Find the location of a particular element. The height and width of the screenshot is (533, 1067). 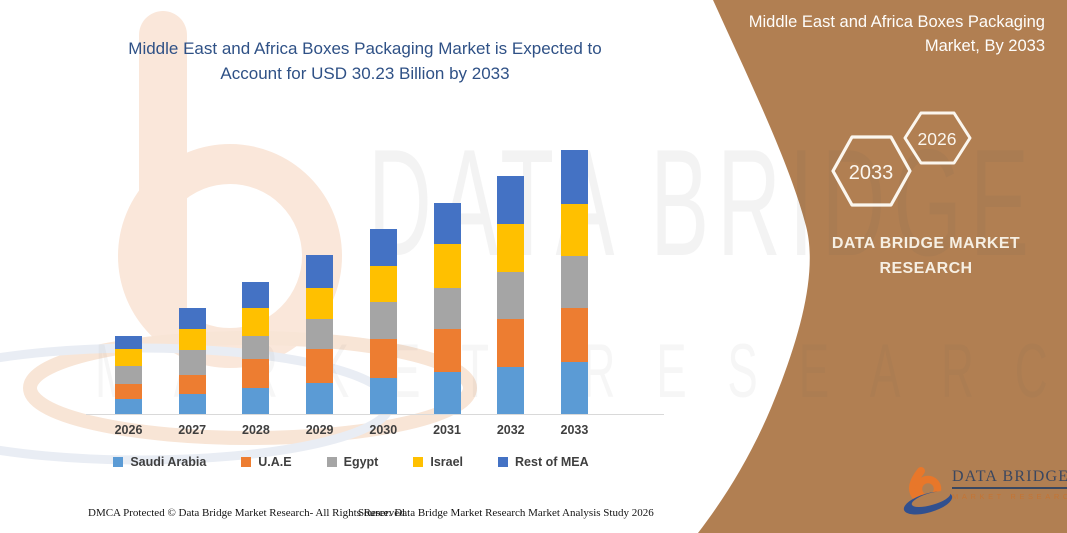

hexagon-large is located at coordinates (871, 171).